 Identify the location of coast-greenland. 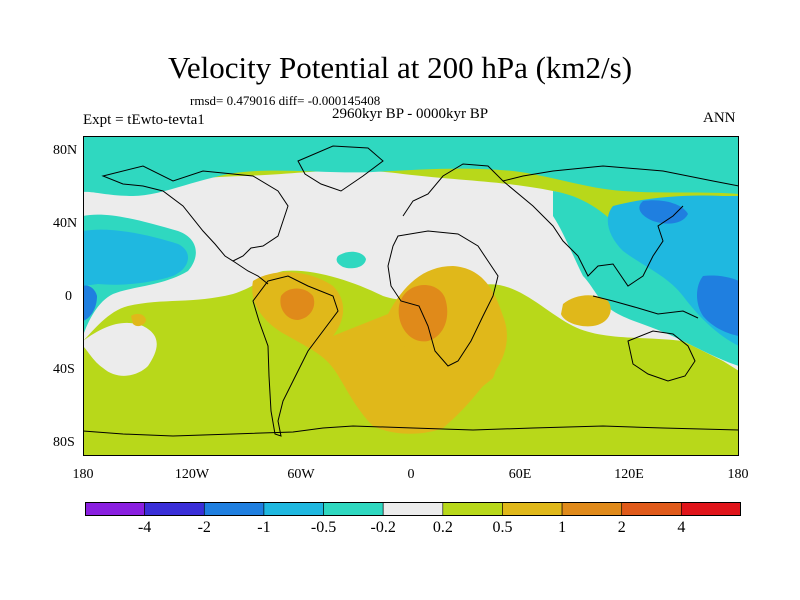
(340, 168).